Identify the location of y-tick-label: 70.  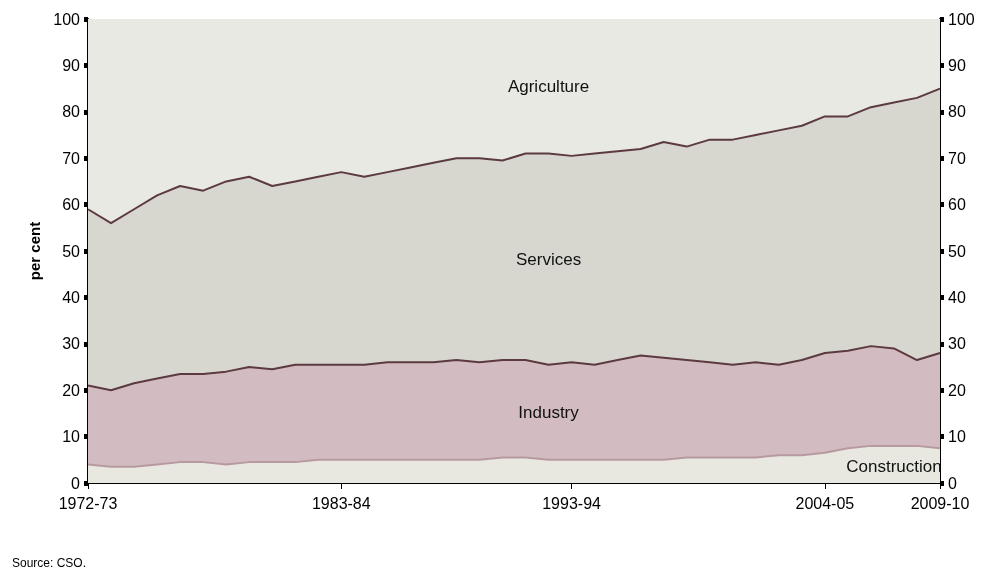
(71, 158).